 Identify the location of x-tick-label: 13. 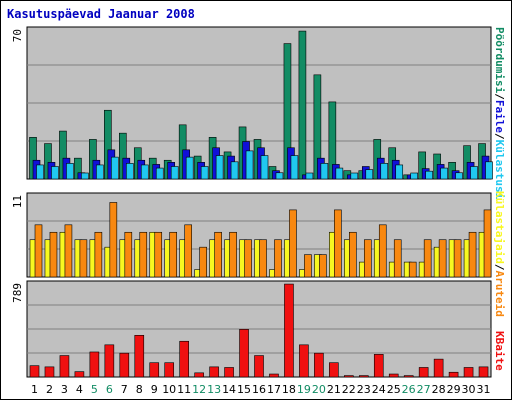
(214, 389).